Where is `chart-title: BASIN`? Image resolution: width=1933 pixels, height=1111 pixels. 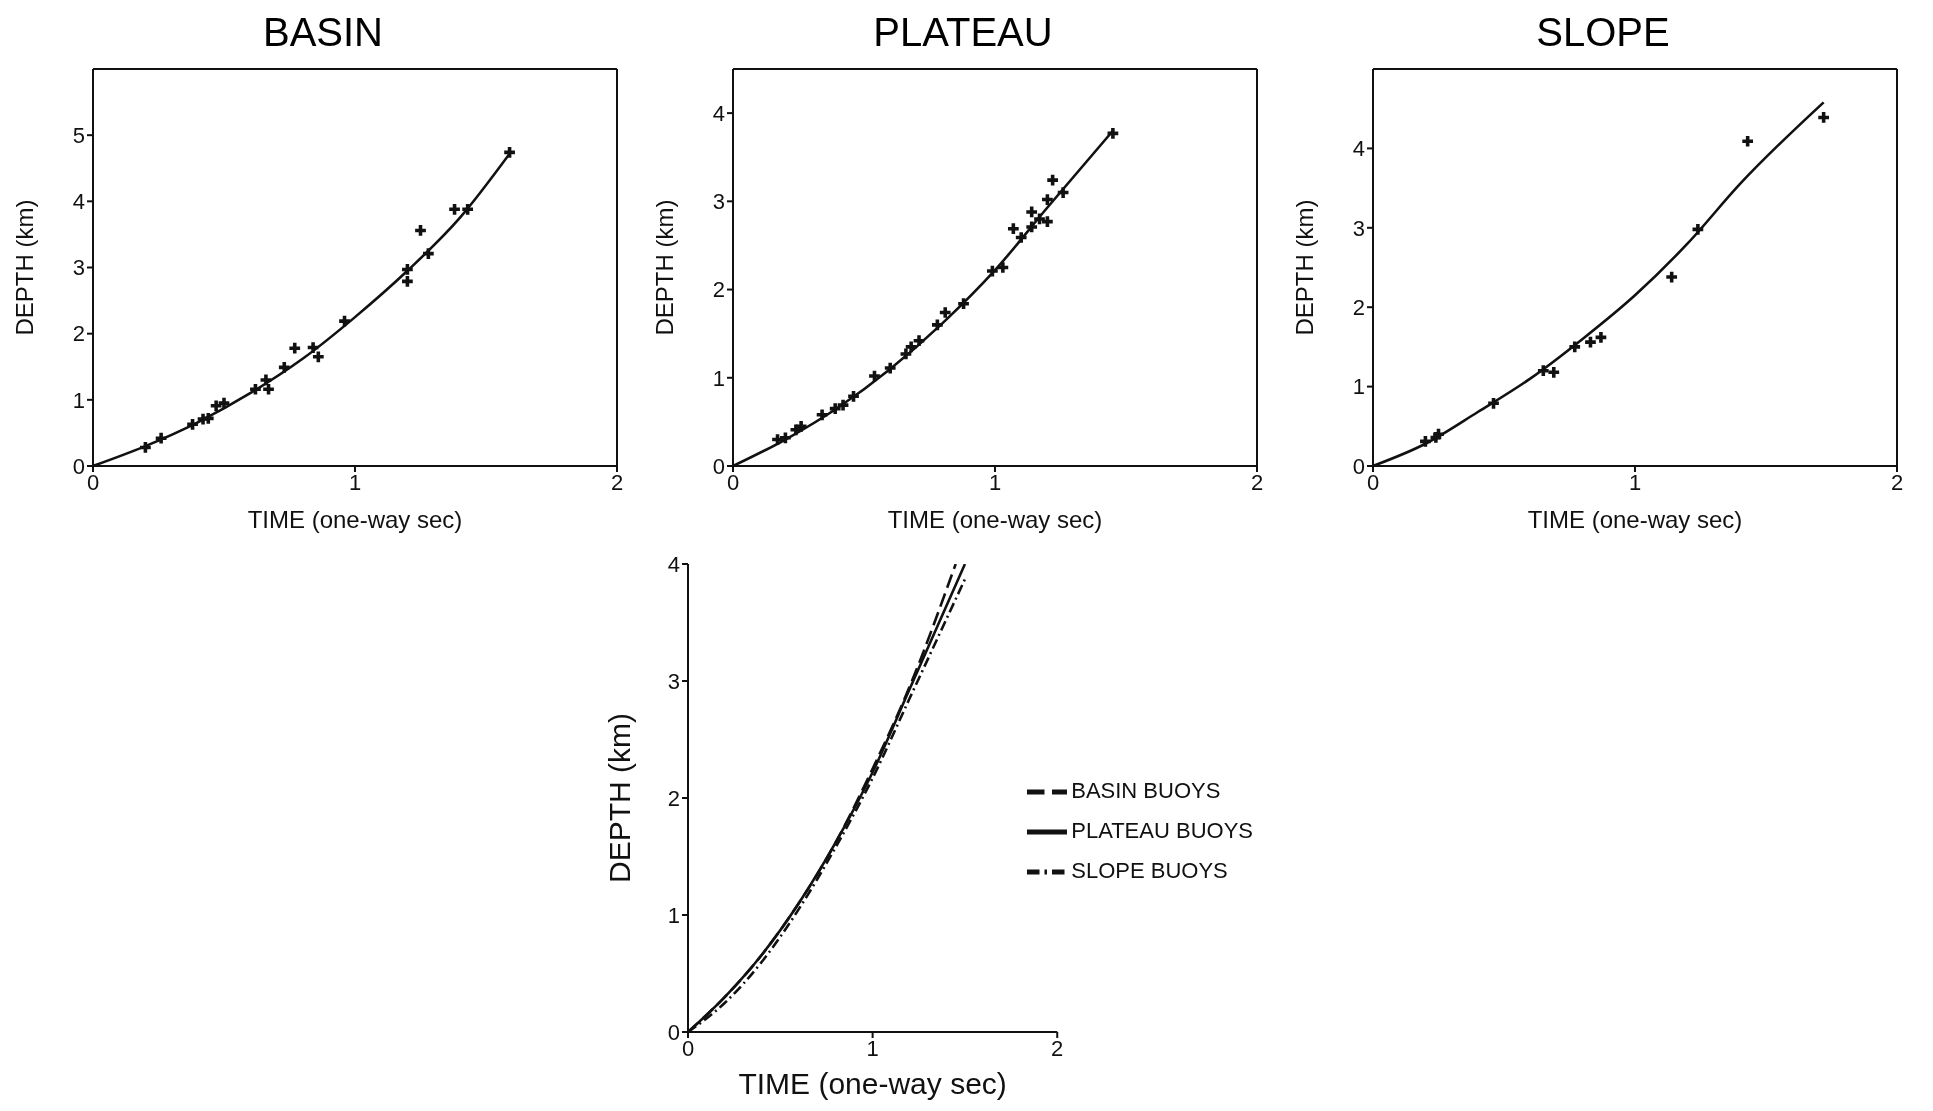 chart-title: BASIN is located at coordinates (322, 32).